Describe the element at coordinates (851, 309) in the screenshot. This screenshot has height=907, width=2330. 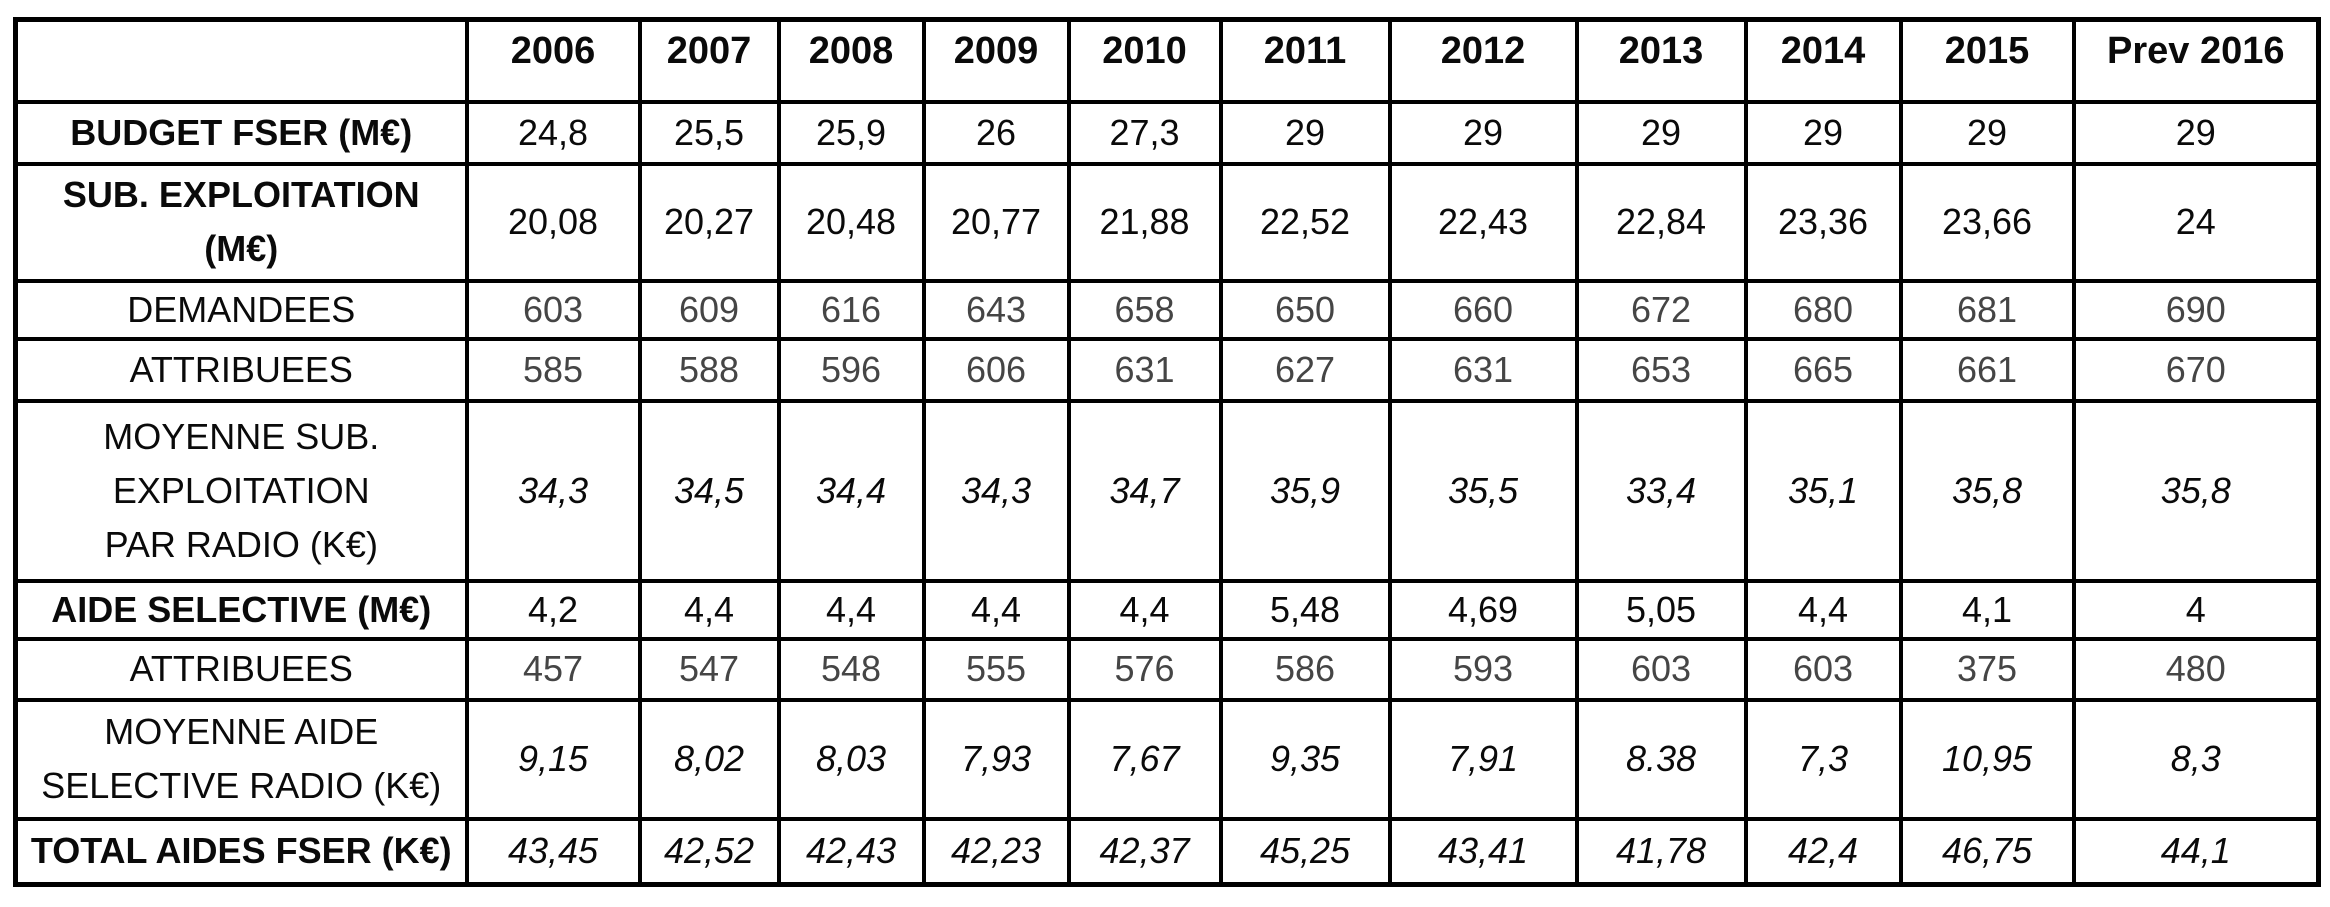
I see `value-cell: 616` at that location.